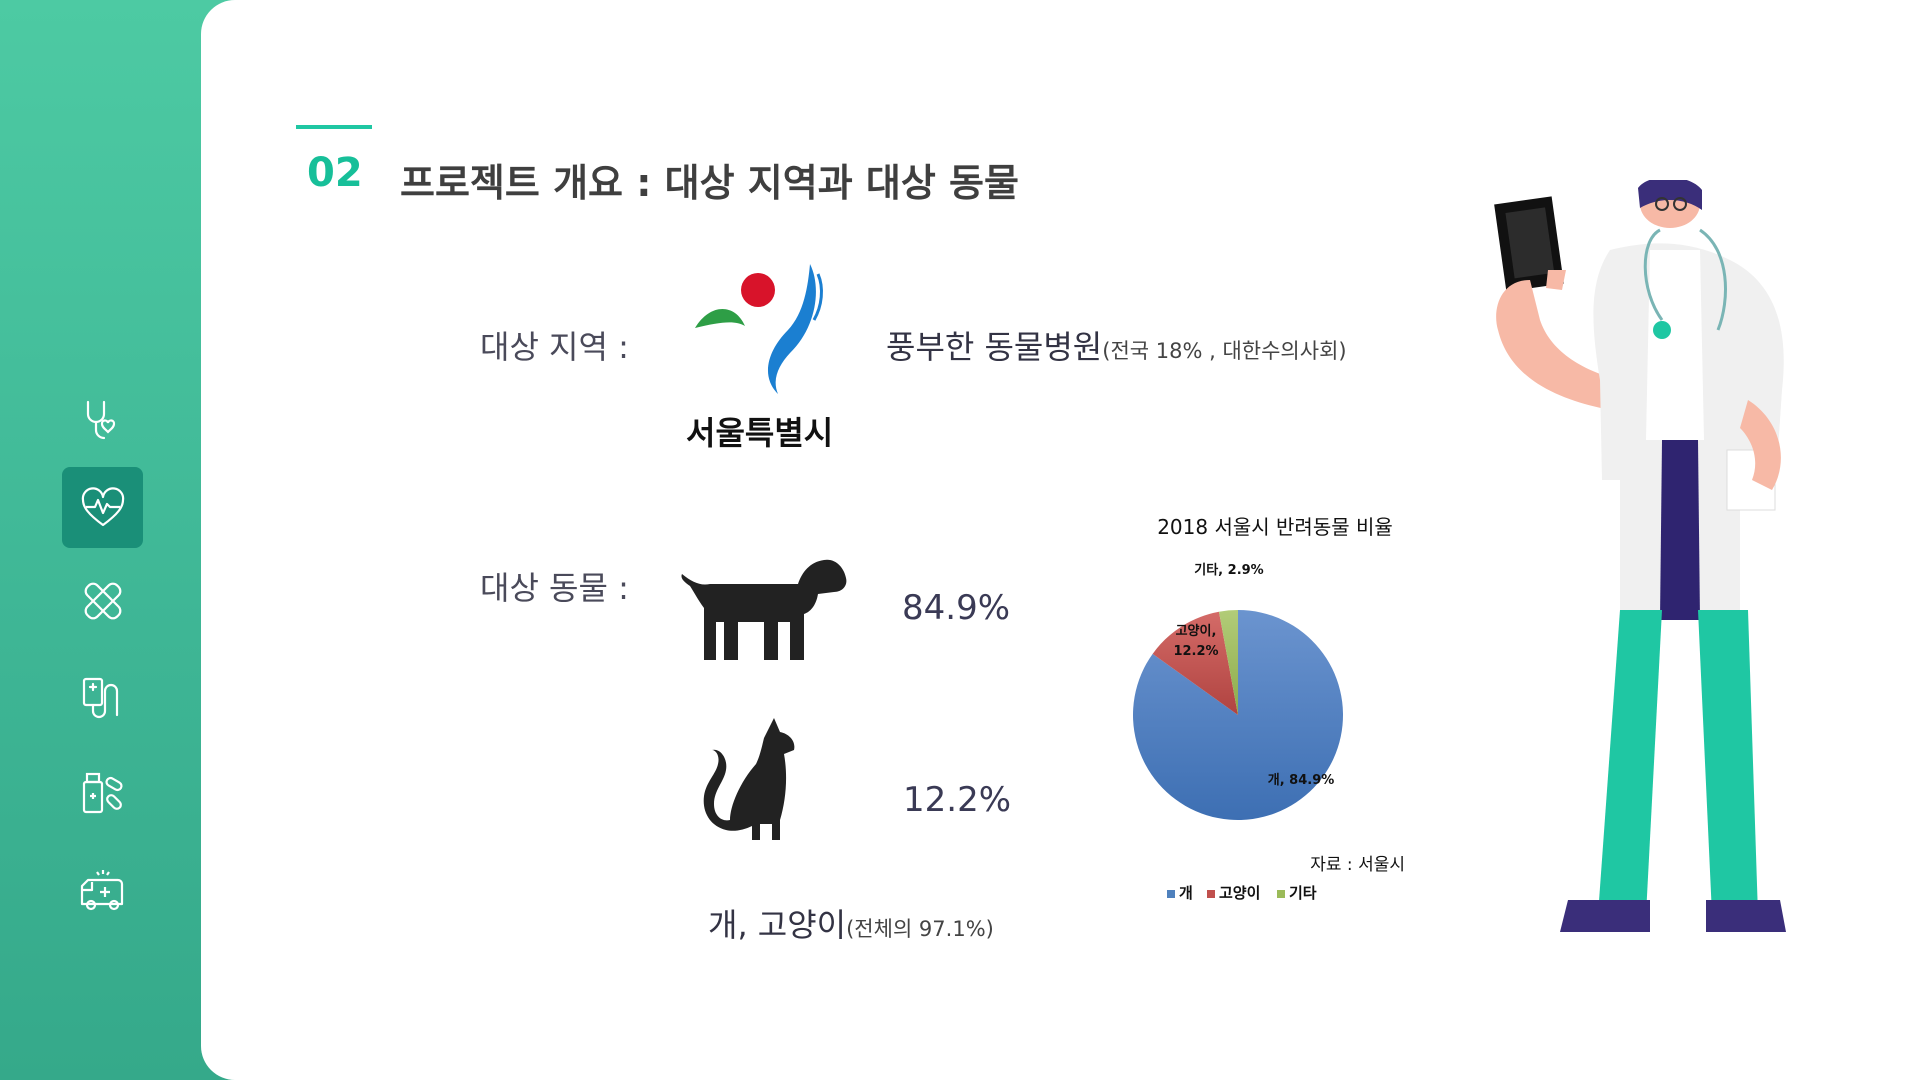 The height and width of the screenshot is (1080, 1920). Describe the element at coordinates (760, 433) in the screenshot. I see `seoul-logo-text: 서울특별시` at that location.